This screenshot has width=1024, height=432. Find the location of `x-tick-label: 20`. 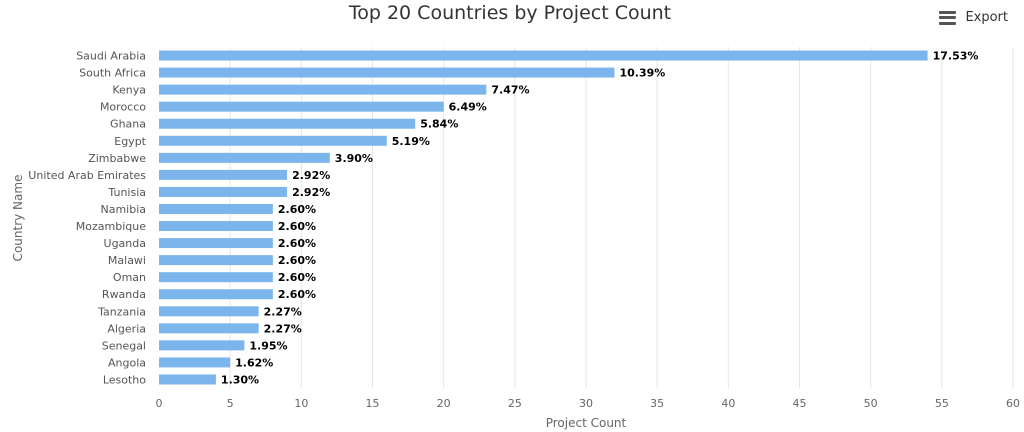

x-tick-label: 20 is located at coordinates (444, 403).